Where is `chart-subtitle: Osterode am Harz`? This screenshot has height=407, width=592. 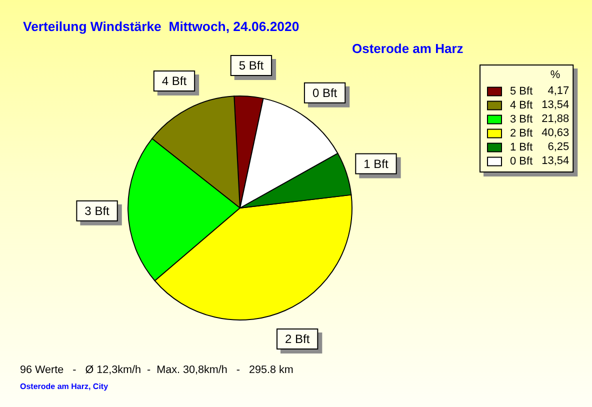 chart-subtitle: Osterode am Harz is located at coordinates (408, 48).